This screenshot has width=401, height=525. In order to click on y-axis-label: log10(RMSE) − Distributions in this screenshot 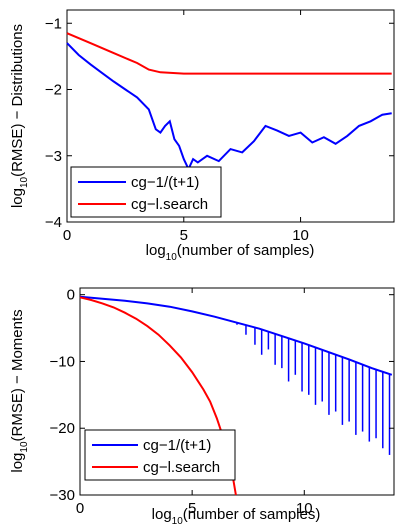, I will do `click(19, 116)`.